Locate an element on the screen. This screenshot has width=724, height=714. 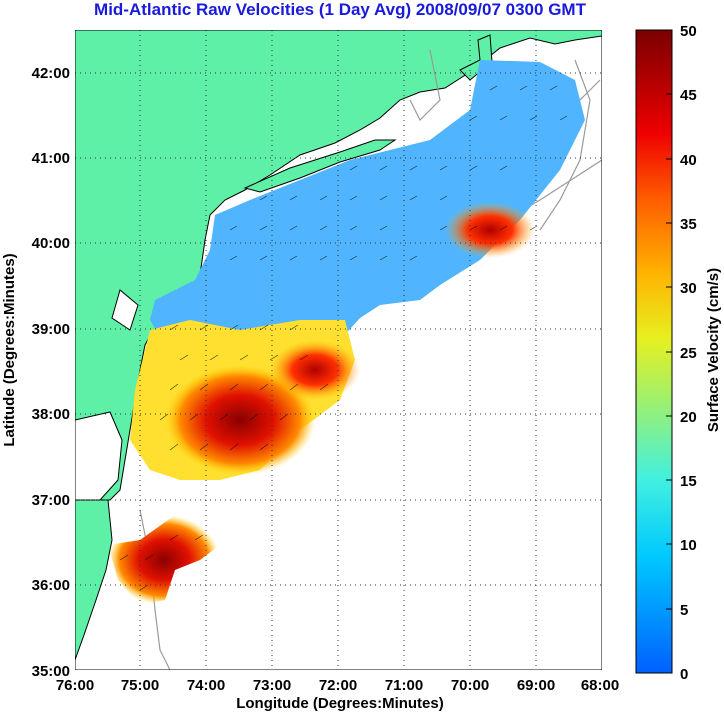
y-axis-label: Latitude (Degrees:Minutes) is located at coordinates (9, 349).